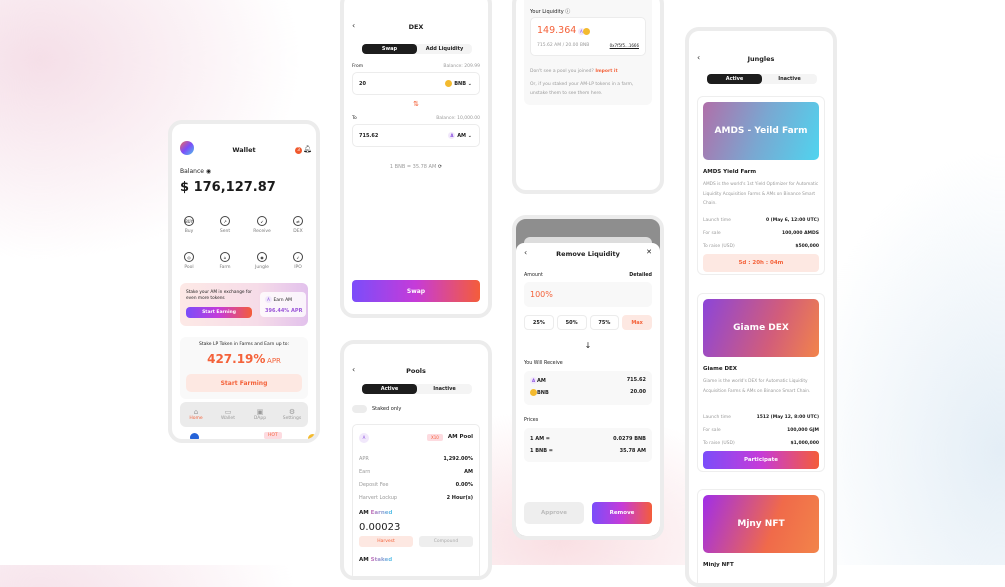  I want to click on arrow-down-icon: ↓, so click(588, 345).